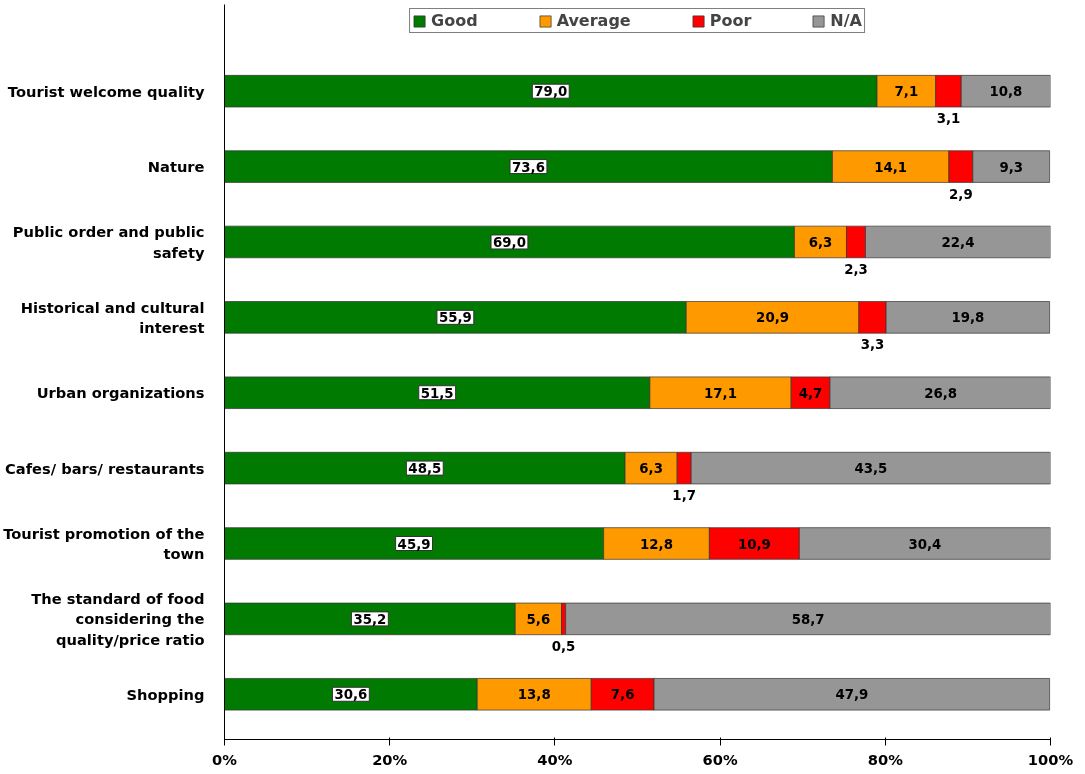 The image size is (1085, 774). Describe the element at coordinates (351, 695) in the screenshot. I see `data-label: 30,6` at that location.